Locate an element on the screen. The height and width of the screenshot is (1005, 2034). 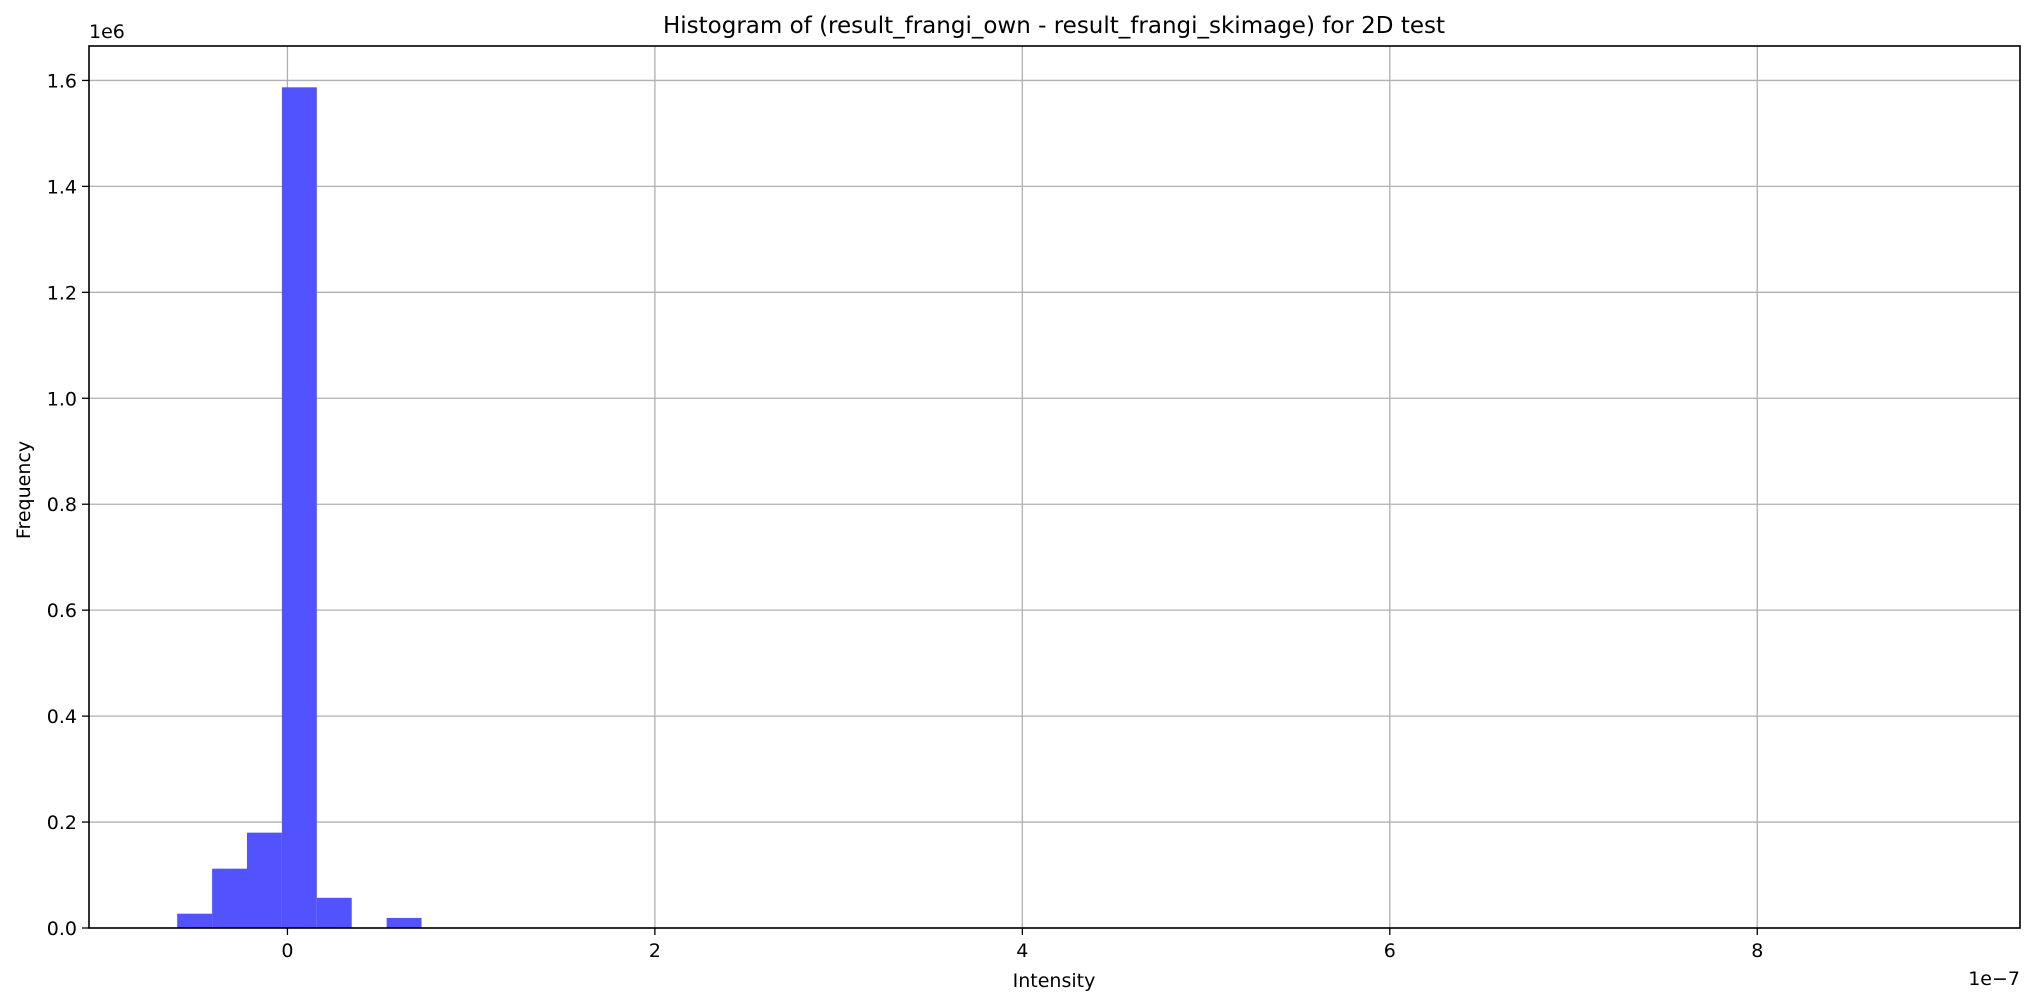
x-tick-label: 4 is located at coordinates (1022, 951).